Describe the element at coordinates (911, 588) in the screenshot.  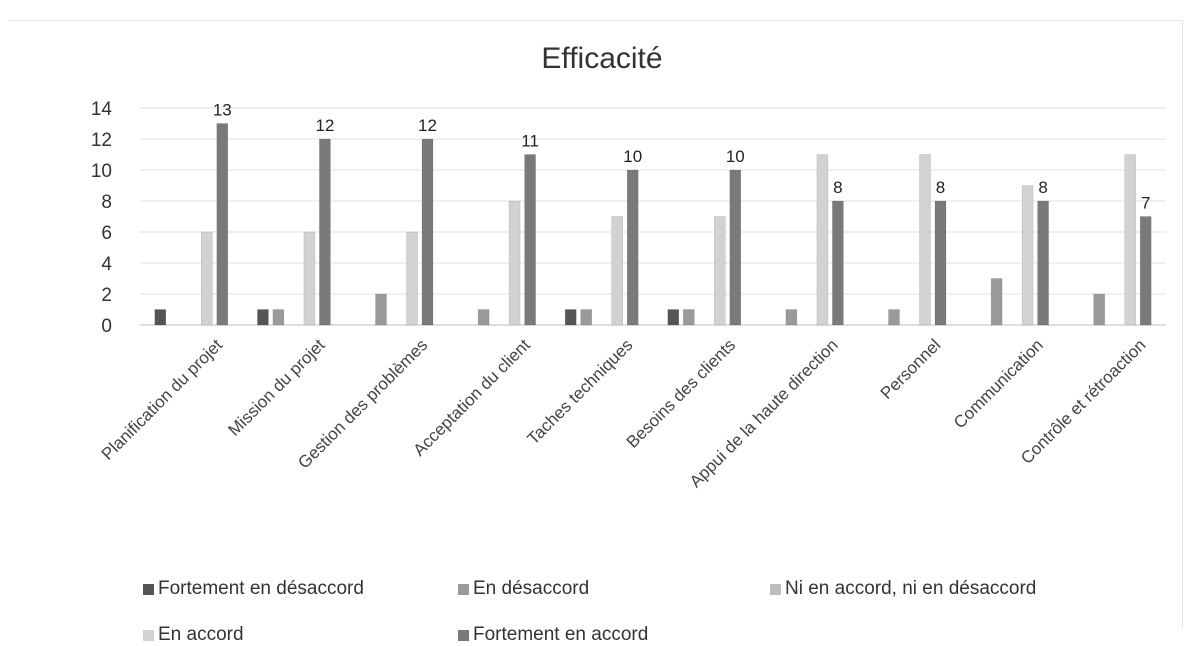
I see `legend-label: Ni en accord, ni en désaccord` at that location.